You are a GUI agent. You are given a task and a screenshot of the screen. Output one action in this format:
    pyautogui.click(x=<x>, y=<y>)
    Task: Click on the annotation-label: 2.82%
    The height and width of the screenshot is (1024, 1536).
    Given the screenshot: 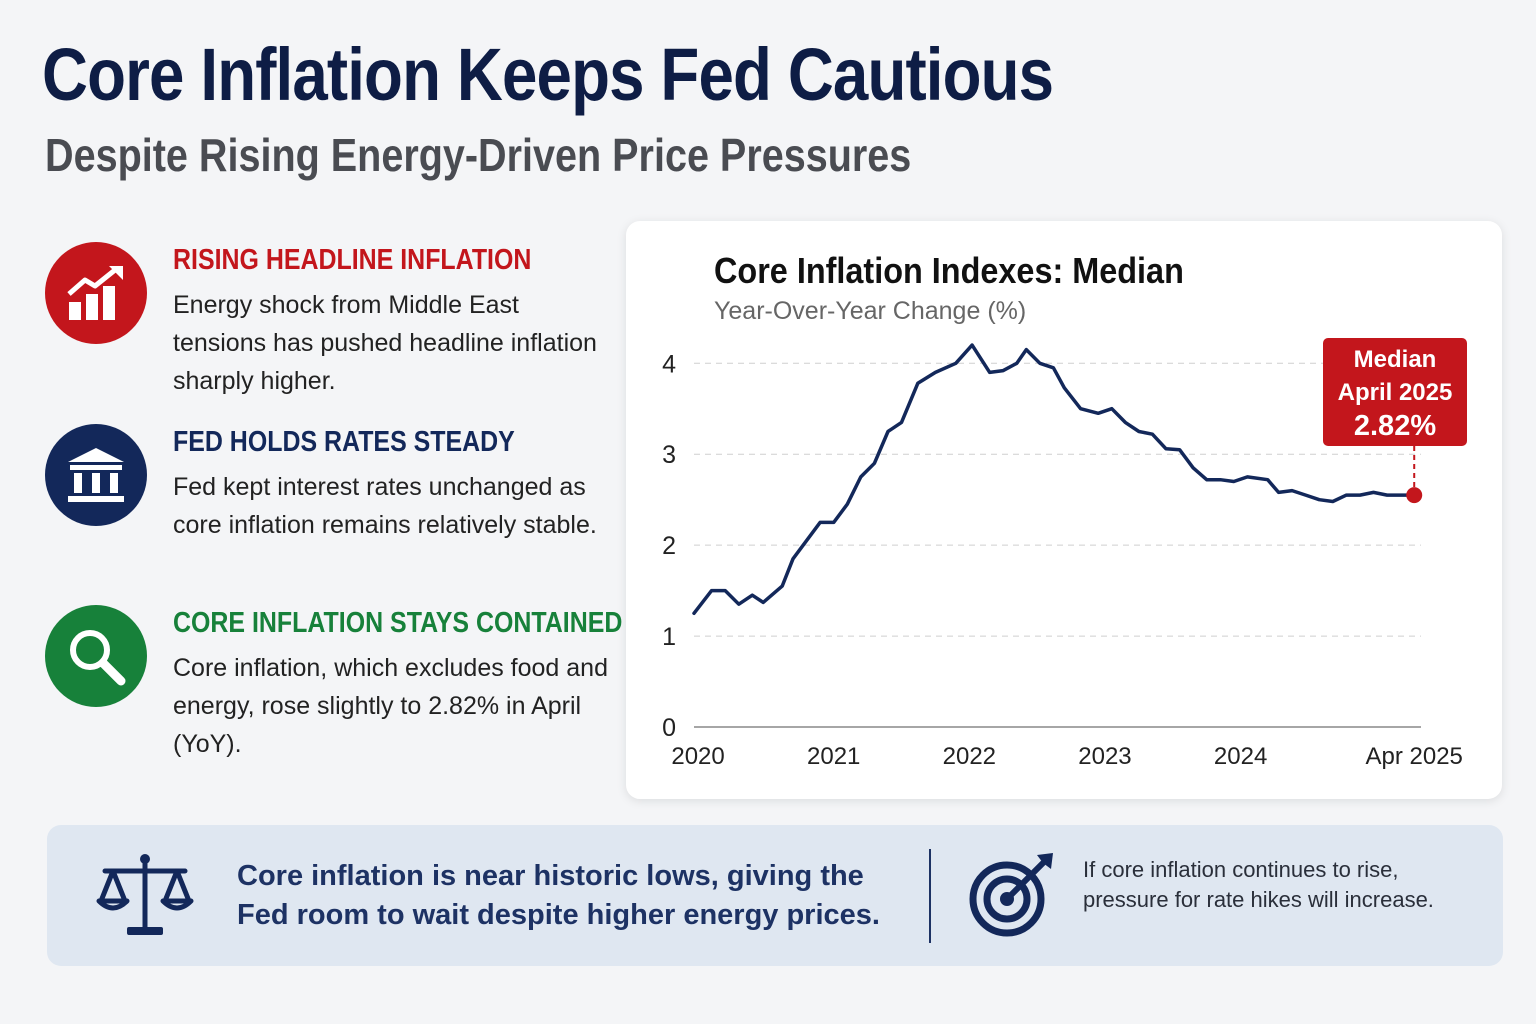 What is the action you would take?
    pyautogui.click(x=1395, y=426)
    